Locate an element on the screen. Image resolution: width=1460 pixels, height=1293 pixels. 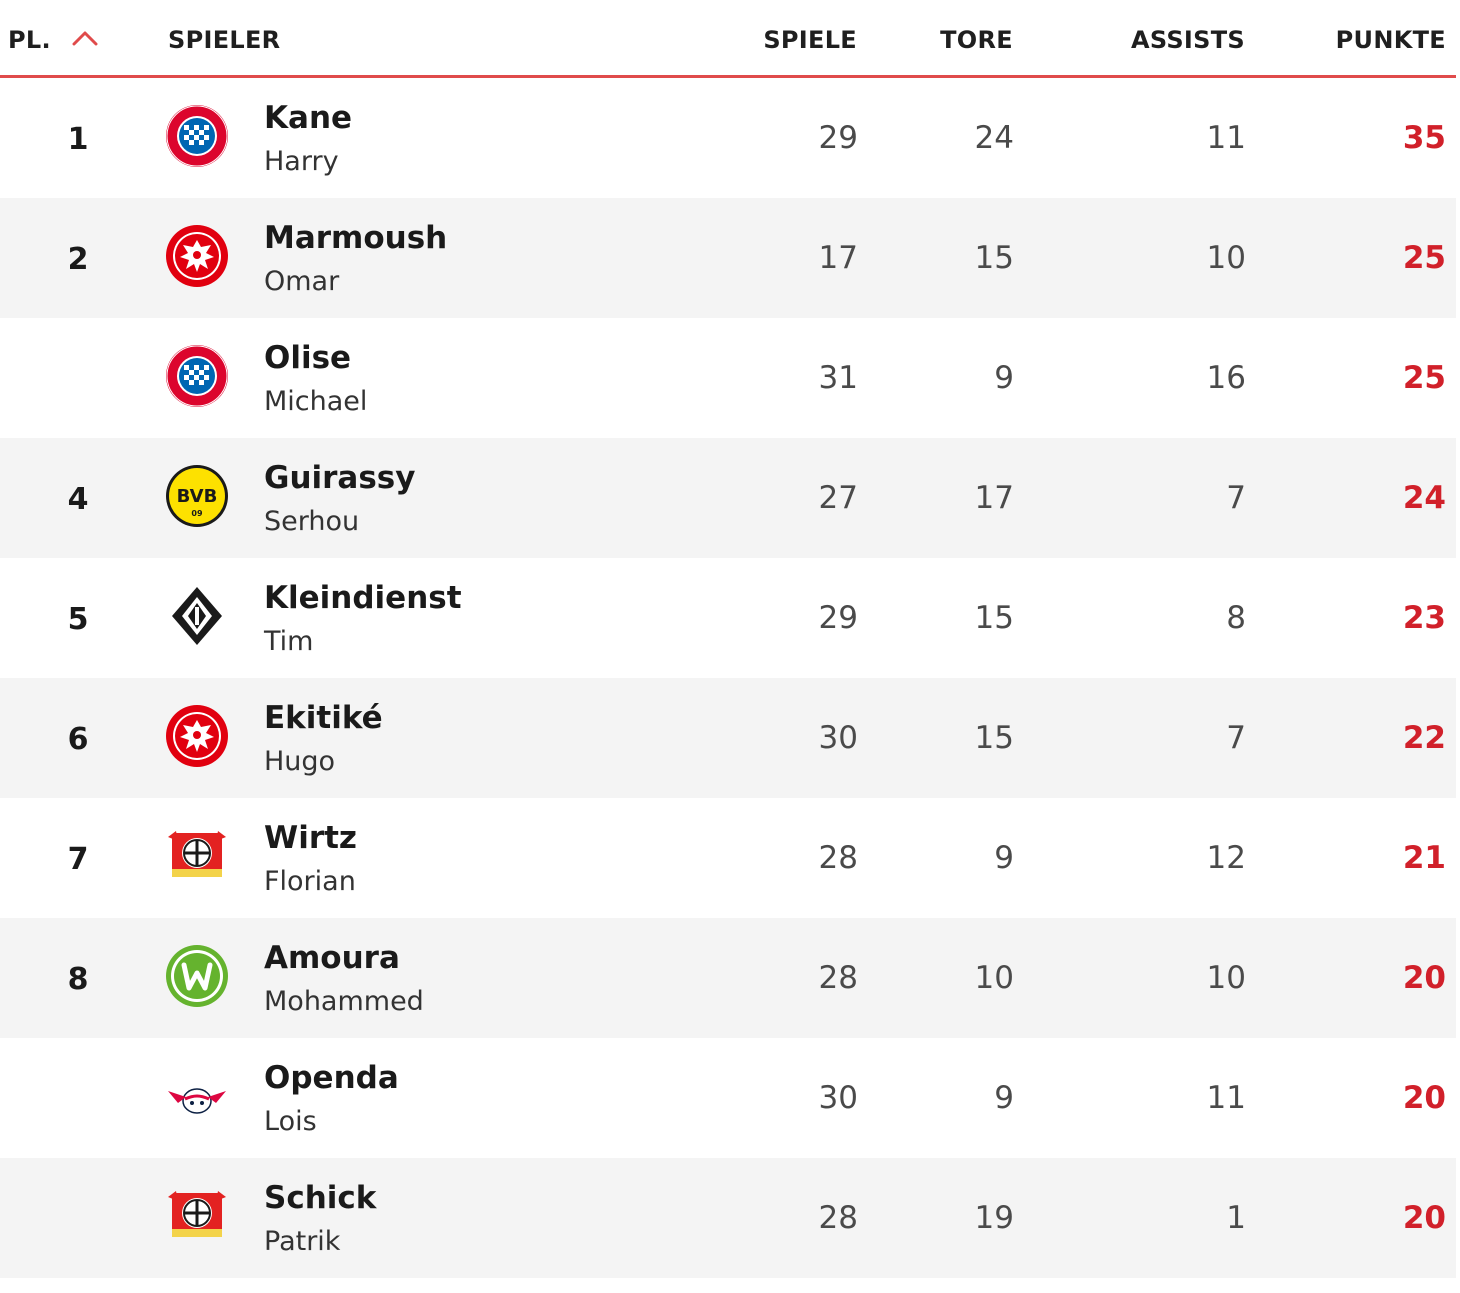
rank-cell: 8 is located at coordinates (78, 979).